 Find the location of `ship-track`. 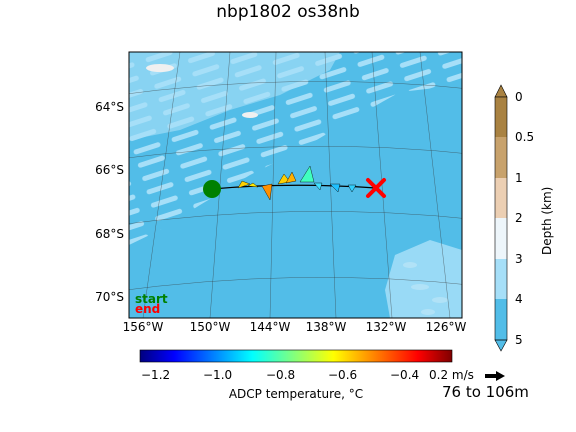

ship-track is located at coordinates (294, 187).